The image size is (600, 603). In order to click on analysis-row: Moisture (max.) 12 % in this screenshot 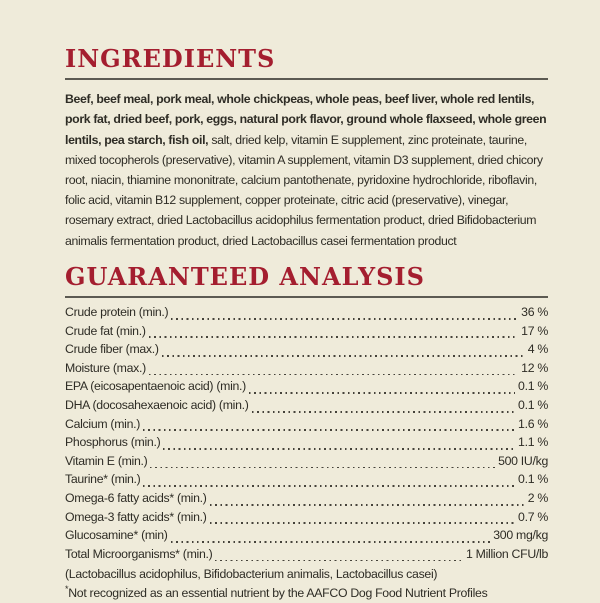, I will do `click(306, 370)`.